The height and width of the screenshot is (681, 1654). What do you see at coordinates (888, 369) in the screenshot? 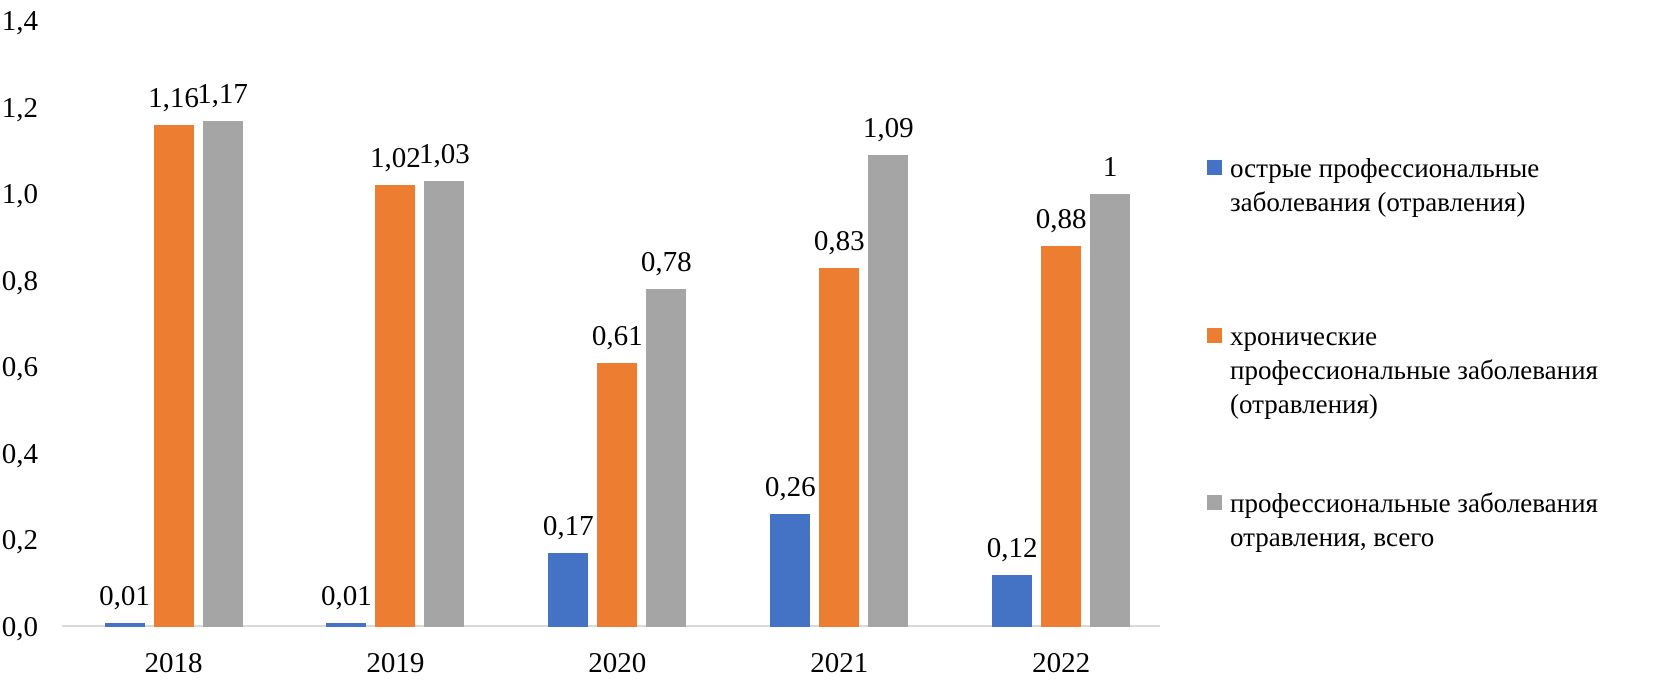
I see `bar-series3-2021: 1,09` at bounding box center [888, 369].